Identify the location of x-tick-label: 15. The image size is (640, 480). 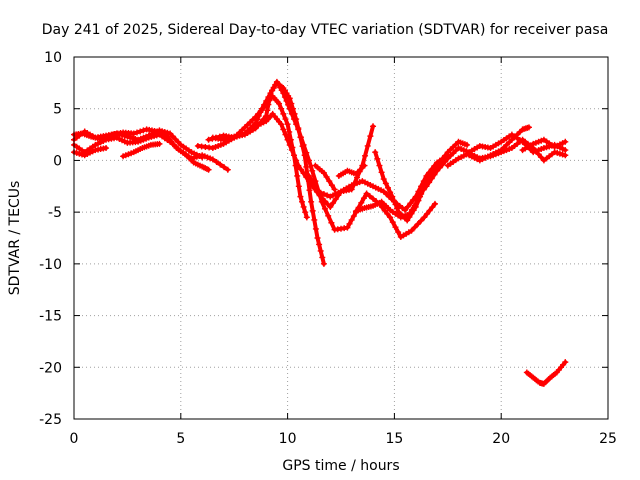
(394, 439).